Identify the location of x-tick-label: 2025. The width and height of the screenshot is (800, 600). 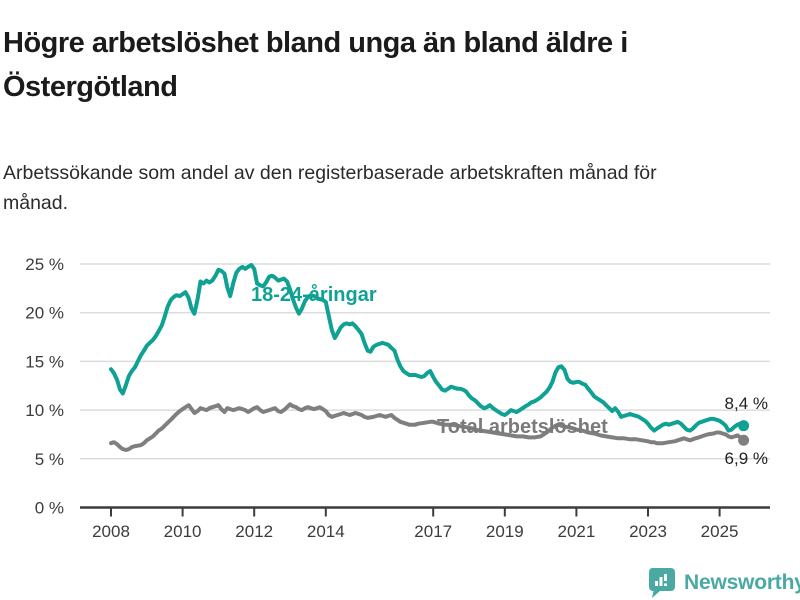
(720, 531).